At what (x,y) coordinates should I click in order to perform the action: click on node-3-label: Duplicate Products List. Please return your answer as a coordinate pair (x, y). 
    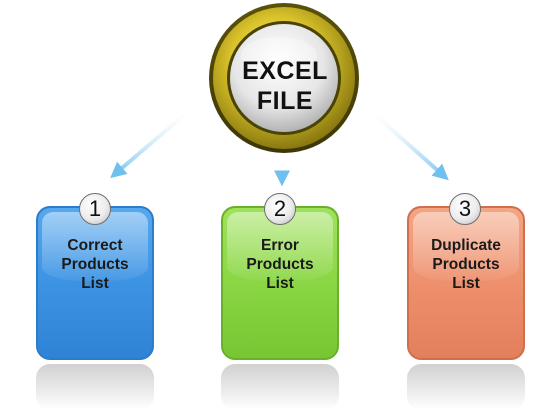
    Looking at the image, I should click on (466, 264).